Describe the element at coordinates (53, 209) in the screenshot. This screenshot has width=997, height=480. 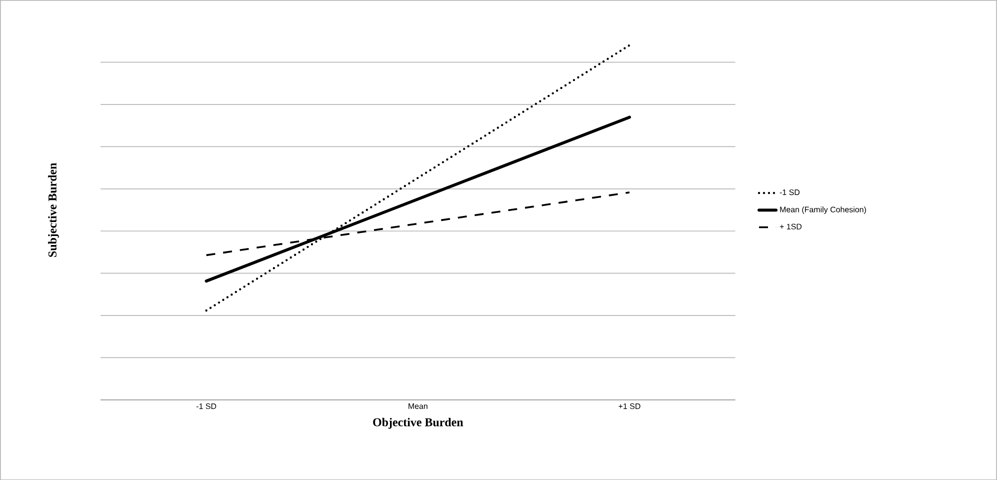
I see `y-axis-title: Subjective Burden` at that location.